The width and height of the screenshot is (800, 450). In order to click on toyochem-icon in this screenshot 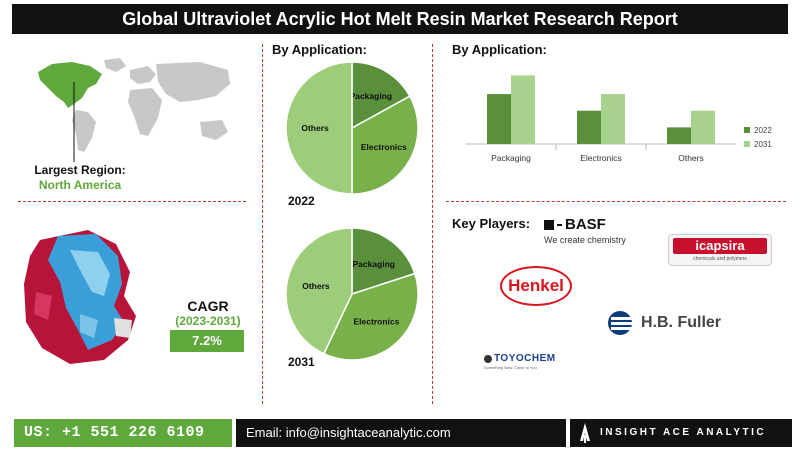, I will do `click(488, 358)`.